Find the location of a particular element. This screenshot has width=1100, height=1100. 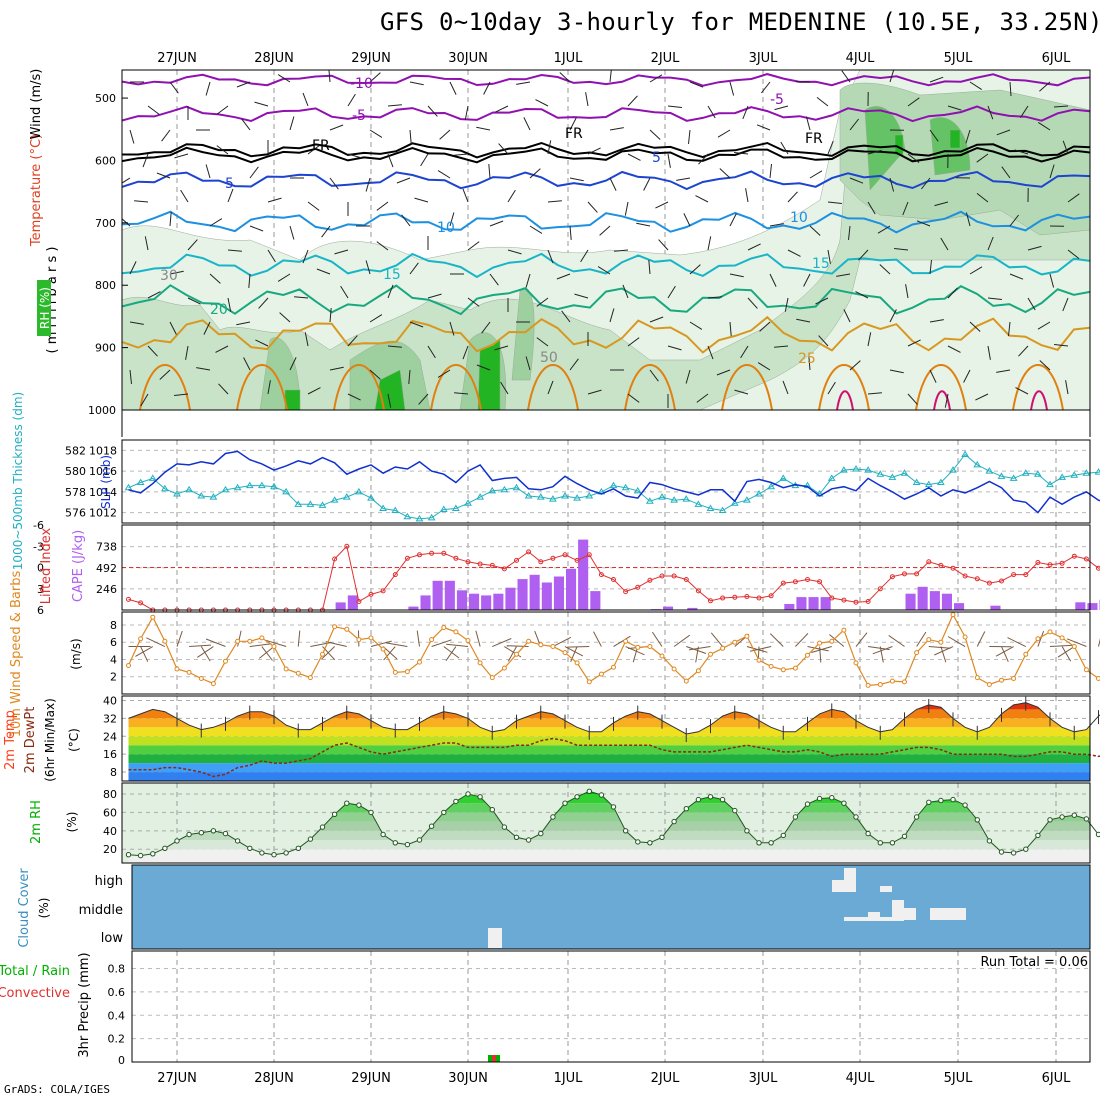

minmax-axis-label: (6hr Min/Max) is located at coordinates (50, 740).